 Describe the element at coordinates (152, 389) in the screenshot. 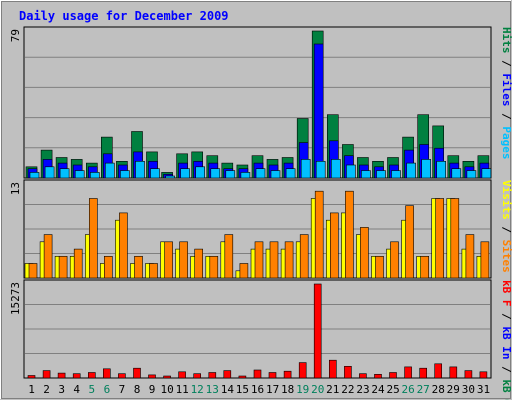

I see `x-tick-label: 9` at that location.